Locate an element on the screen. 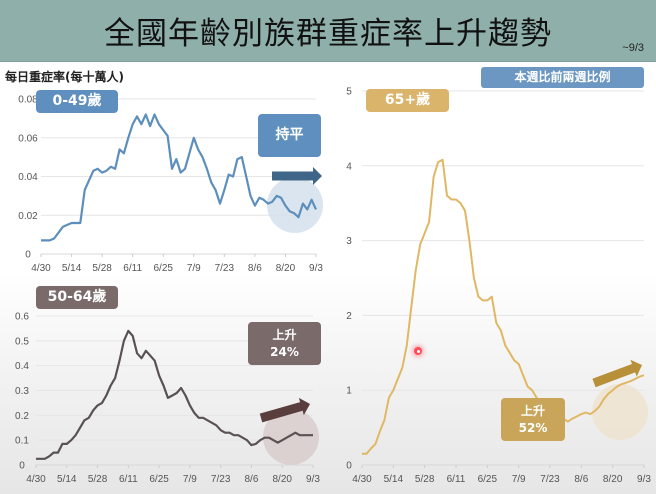  y-axis-title: 每日重症率(每十萬人) is located at coordinates (64, 77).